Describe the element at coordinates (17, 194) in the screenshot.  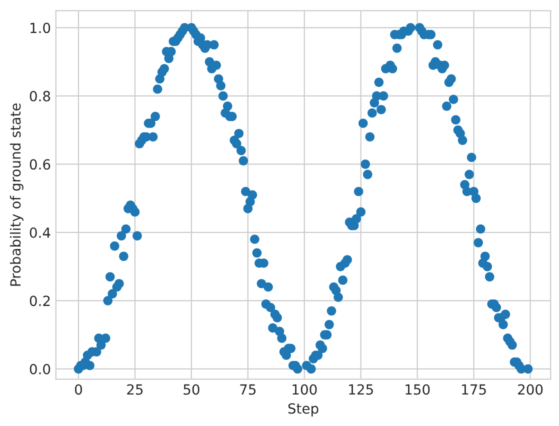
I see `y-axis-title: Probability of ground state` at that location.